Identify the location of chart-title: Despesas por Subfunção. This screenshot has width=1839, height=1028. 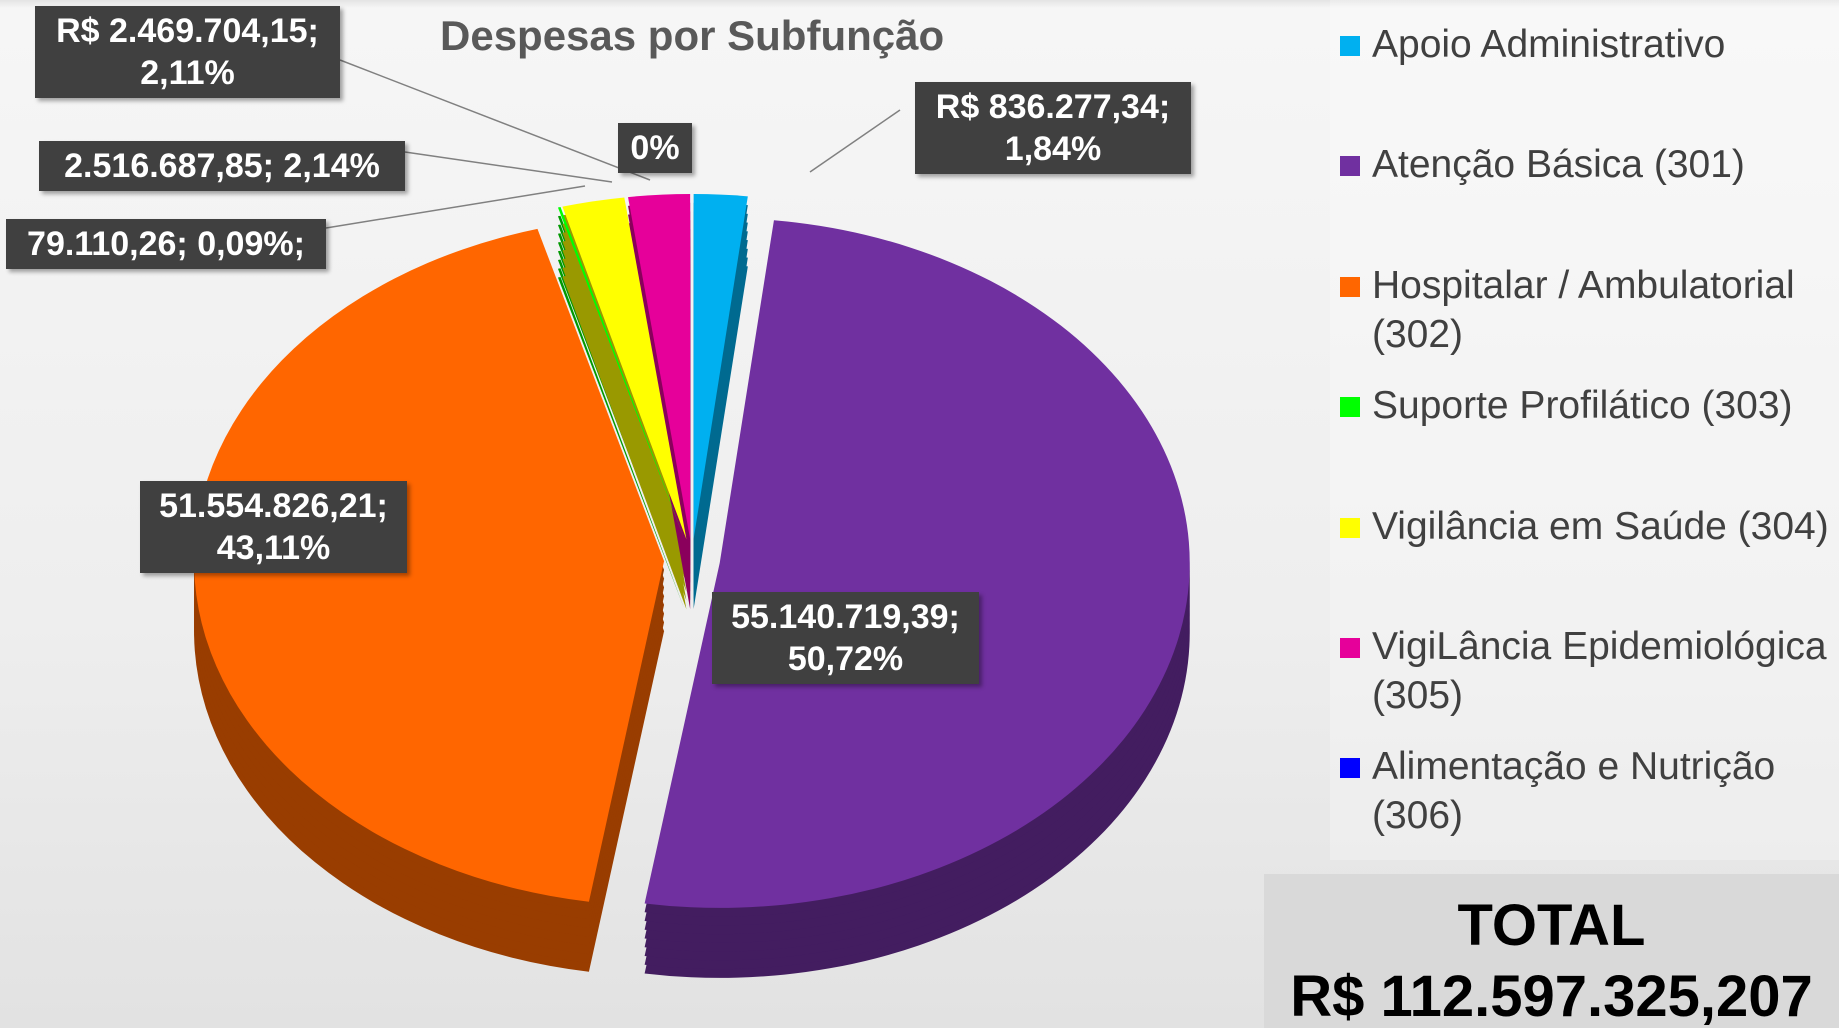
(692, 35).